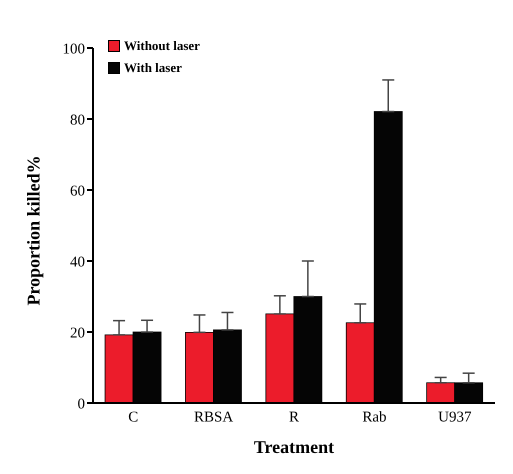  Describe the element at coordinates (455, 418) in the screenshot. I see `x-tick-label: U937` at that location.